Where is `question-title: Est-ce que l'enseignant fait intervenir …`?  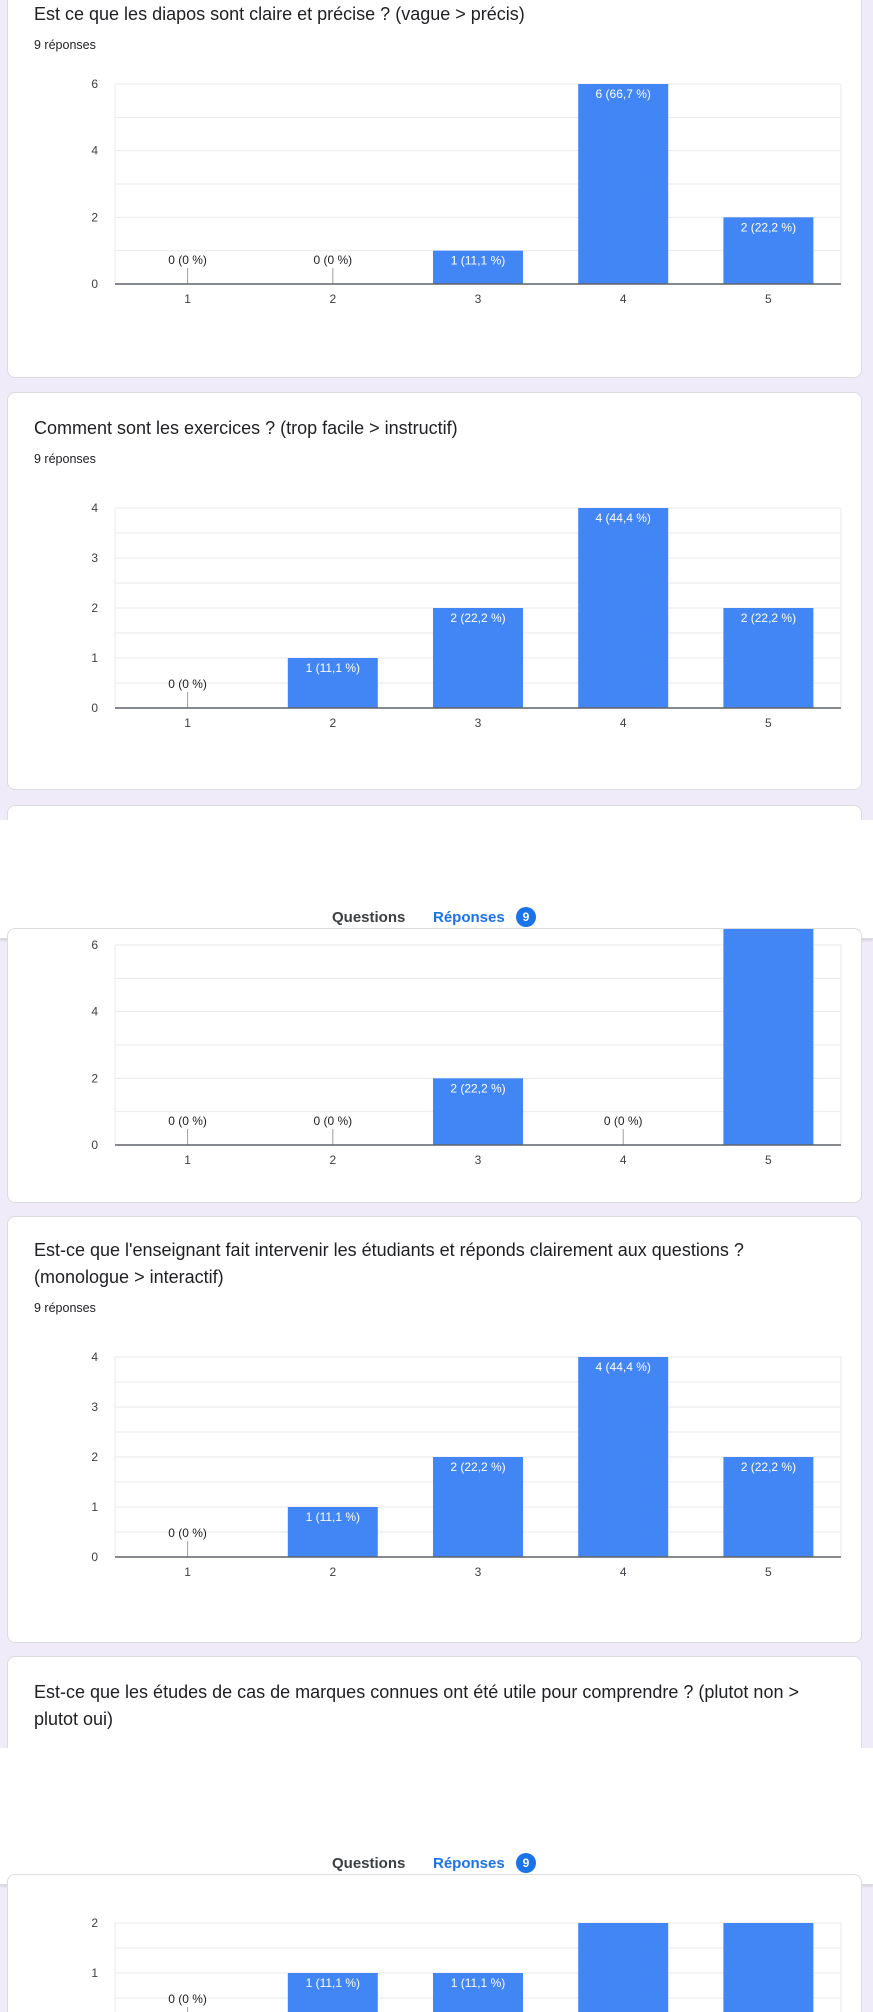 question-title: Est-ce que l'enseignant fait intervenir … is located at coordinates (389, 1263).